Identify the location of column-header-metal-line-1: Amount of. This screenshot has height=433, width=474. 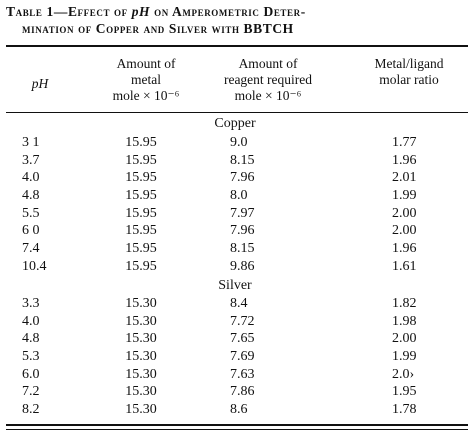
(146, 63).